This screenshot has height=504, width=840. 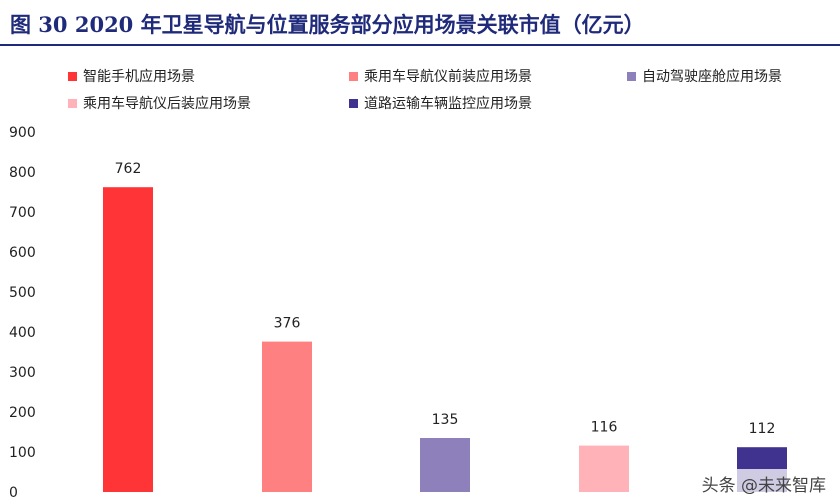 I want to click on y-tick-label-0: 0, so click(x=13, y=493).